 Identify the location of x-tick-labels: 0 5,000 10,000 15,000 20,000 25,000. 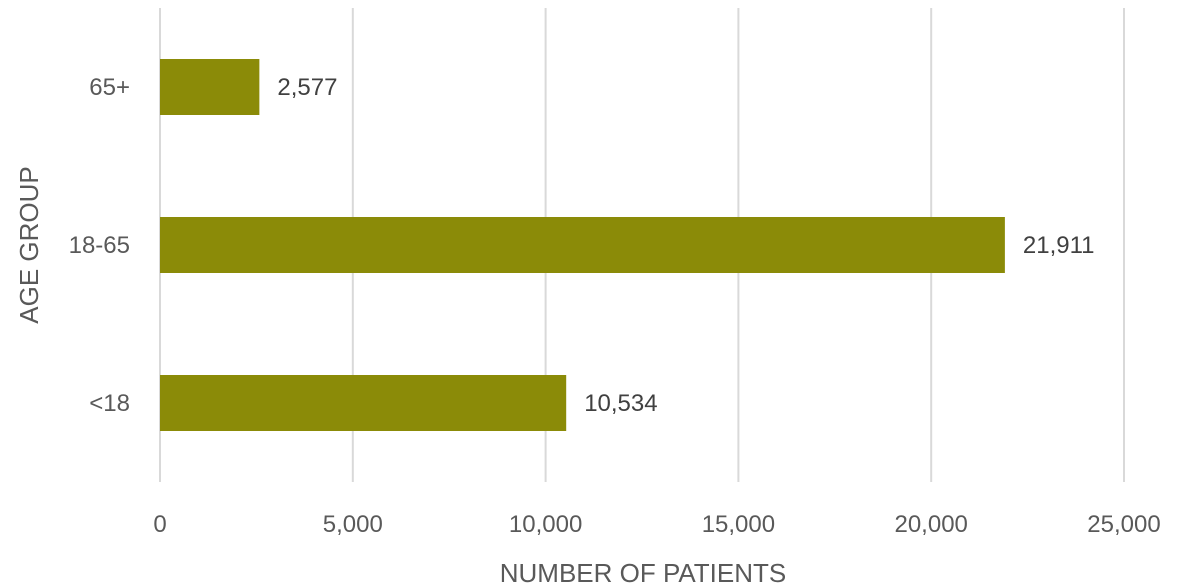
(656, 524).